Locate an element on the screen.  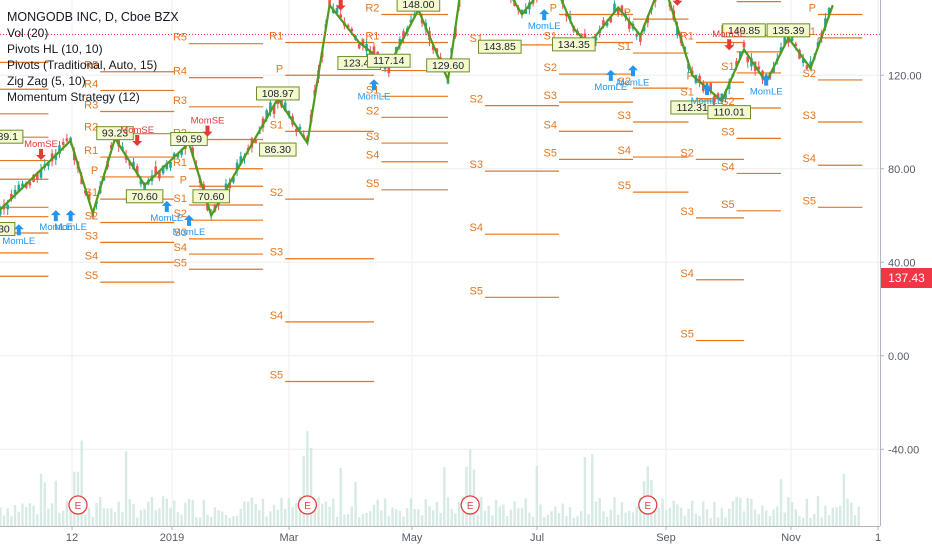
indicator-pivots-hl: Pivots HL (10, 10) is located at coordinates (93, 49).